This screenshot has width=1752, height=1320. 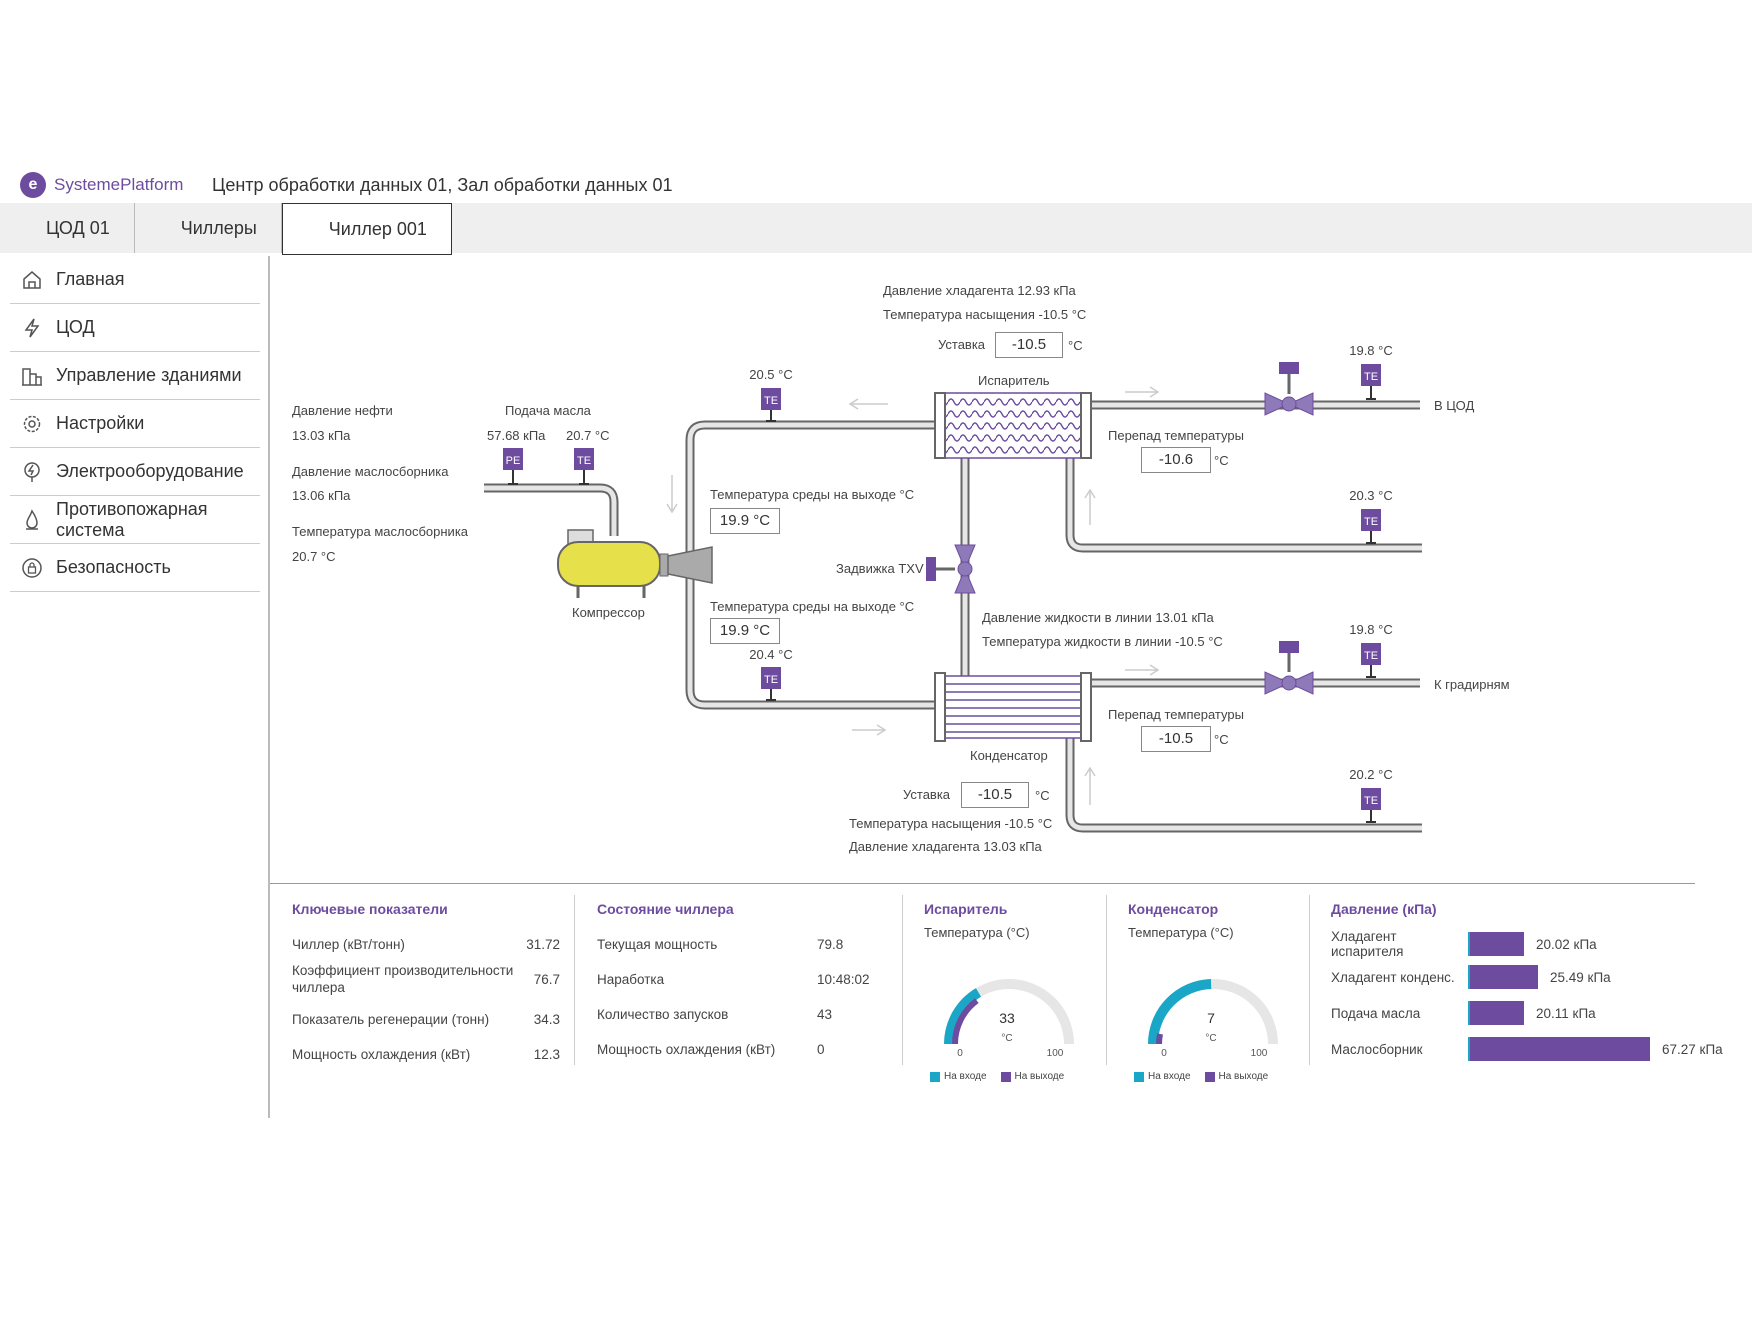 What do you see at coordinates (32, 472) in the screenshot?
I see `power-icon` at bounding box center [32, 472].